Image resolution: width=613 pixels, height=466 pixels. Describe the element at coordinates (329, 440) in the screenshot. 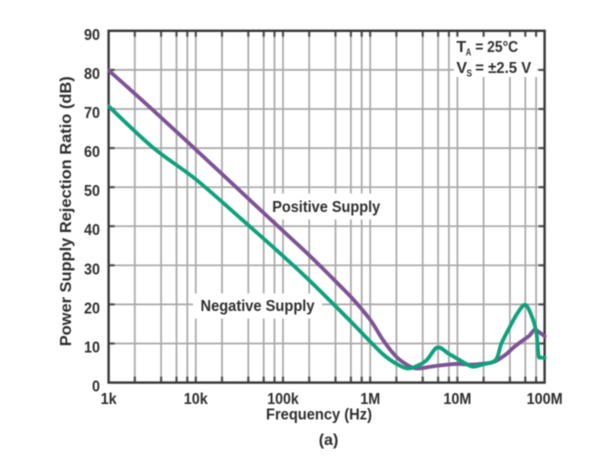

I see `svg-text: (a)` at that location.